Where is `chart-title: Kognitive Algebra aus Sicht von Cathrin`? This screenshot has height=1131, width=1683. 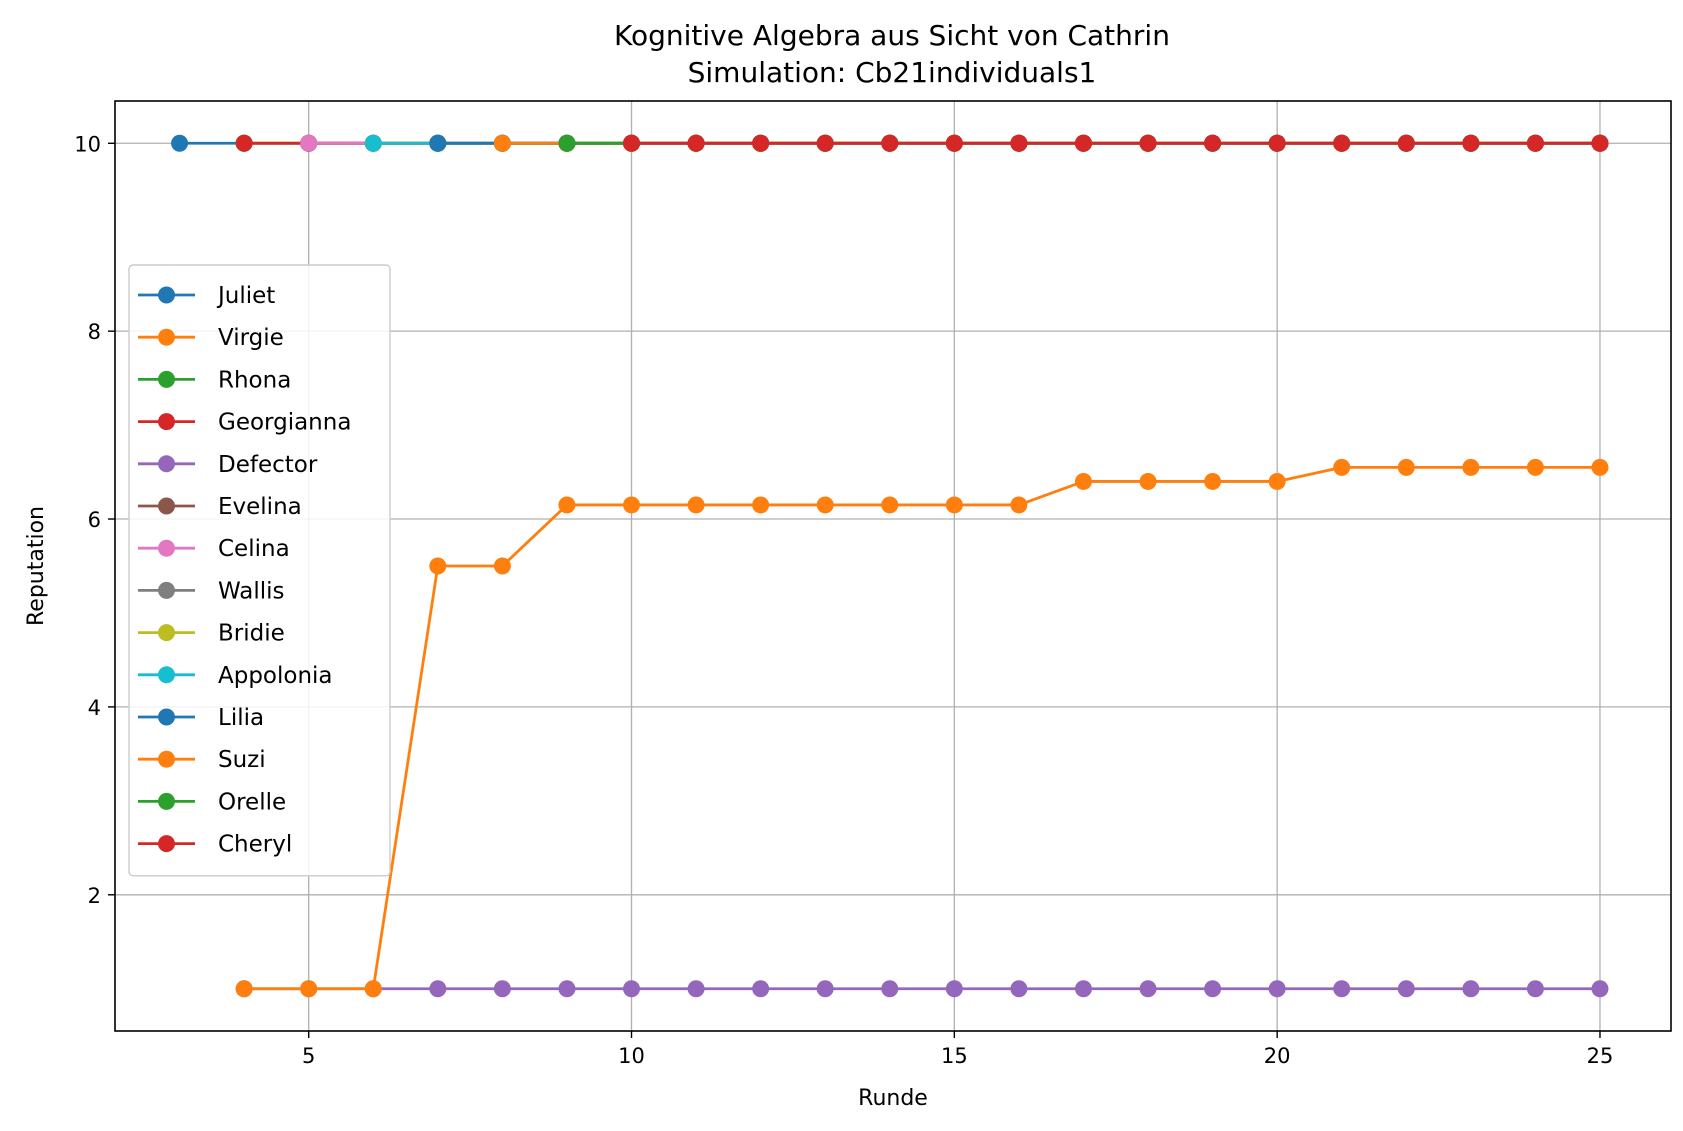
chart-title: Kognitive Algebra aus Sicht von Cathrin is located at coordinates (892, 35).